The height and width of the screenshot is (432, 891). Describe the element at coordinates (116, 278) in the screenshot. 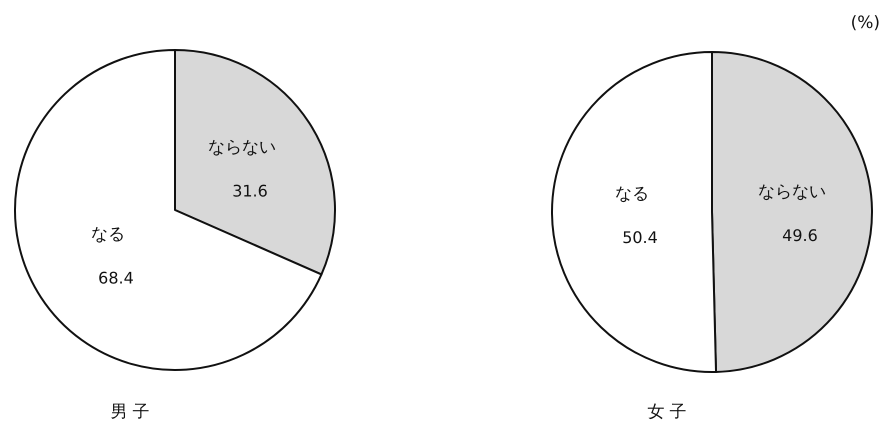

I see `data-label: 68.4` at that location.